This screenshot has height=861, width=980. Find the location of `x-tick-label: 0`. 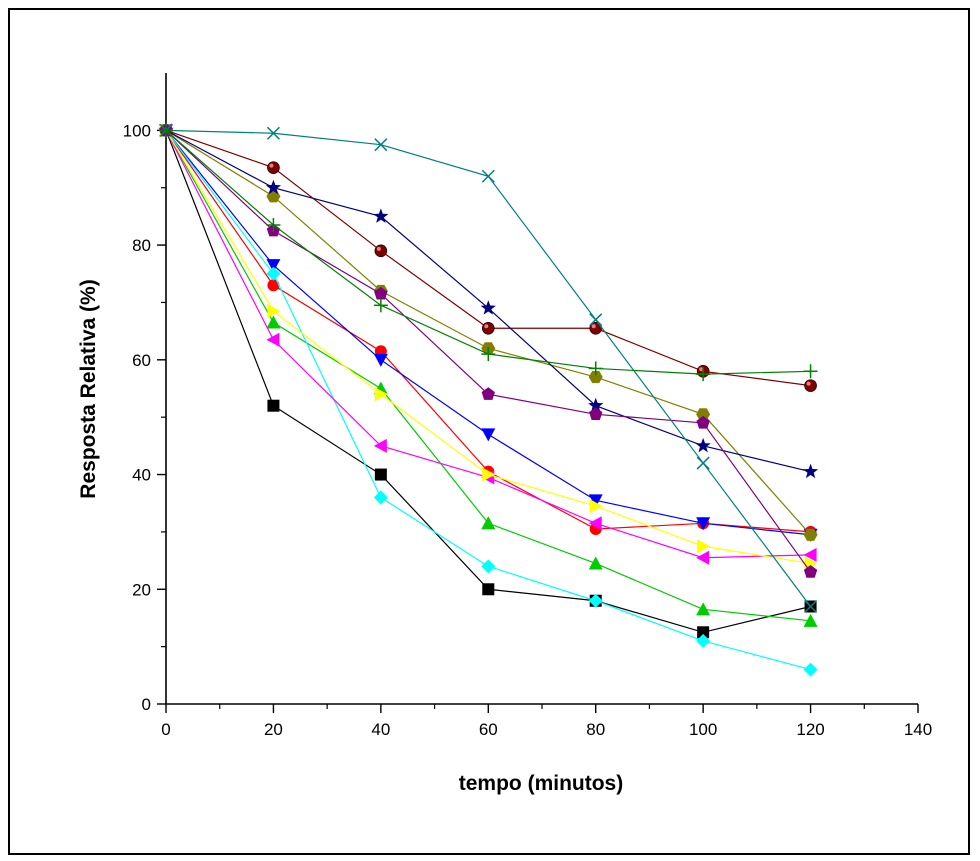

x-tick-label: 0 is located at coordinates (165, 729).